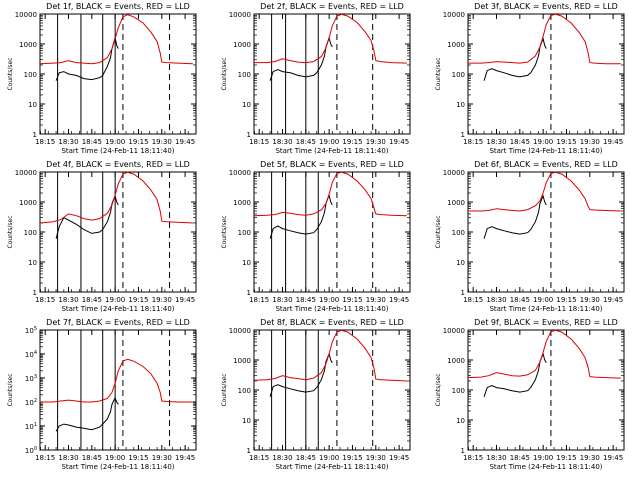 The width and height of the screenshot is (640, 480). I want to click on plot-title: Det 7f, BLACK = Events, RED = LLD, so click(118, 322).